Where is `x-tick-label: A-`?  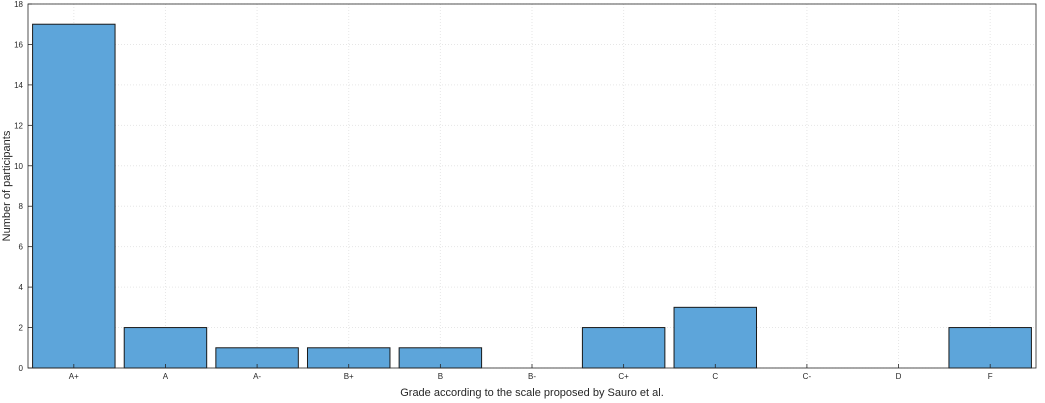 x-tick-label: A- is located at coordinates (257, 376).